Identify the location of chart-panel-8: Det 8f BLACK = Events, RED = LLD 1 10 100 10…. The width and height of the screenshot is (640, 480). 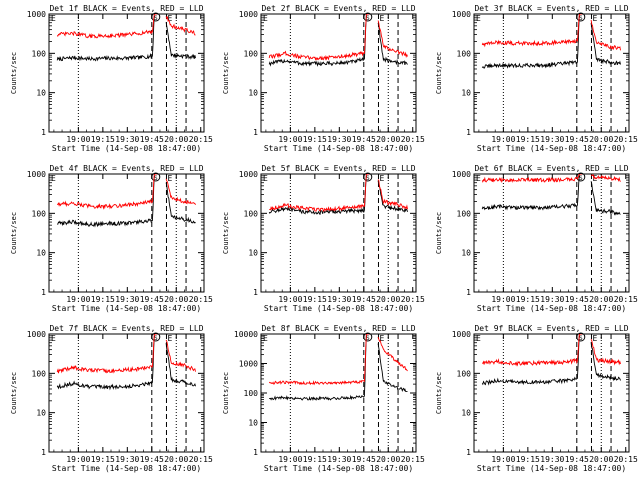
(323, 398).